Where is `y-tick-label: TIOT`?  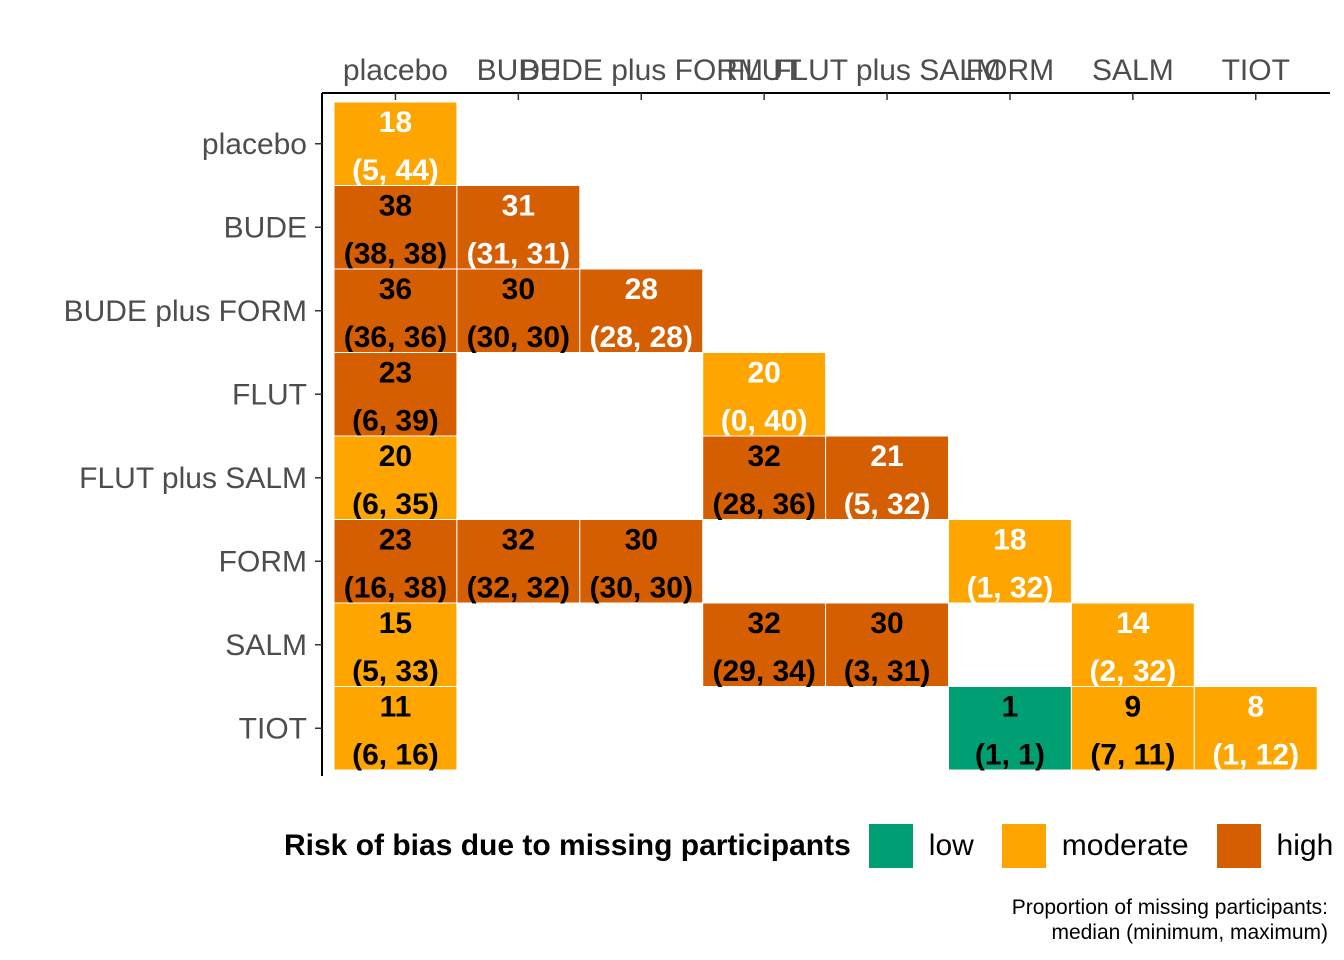
y-tick-label: TIOT is located at coordinates (273, 728).